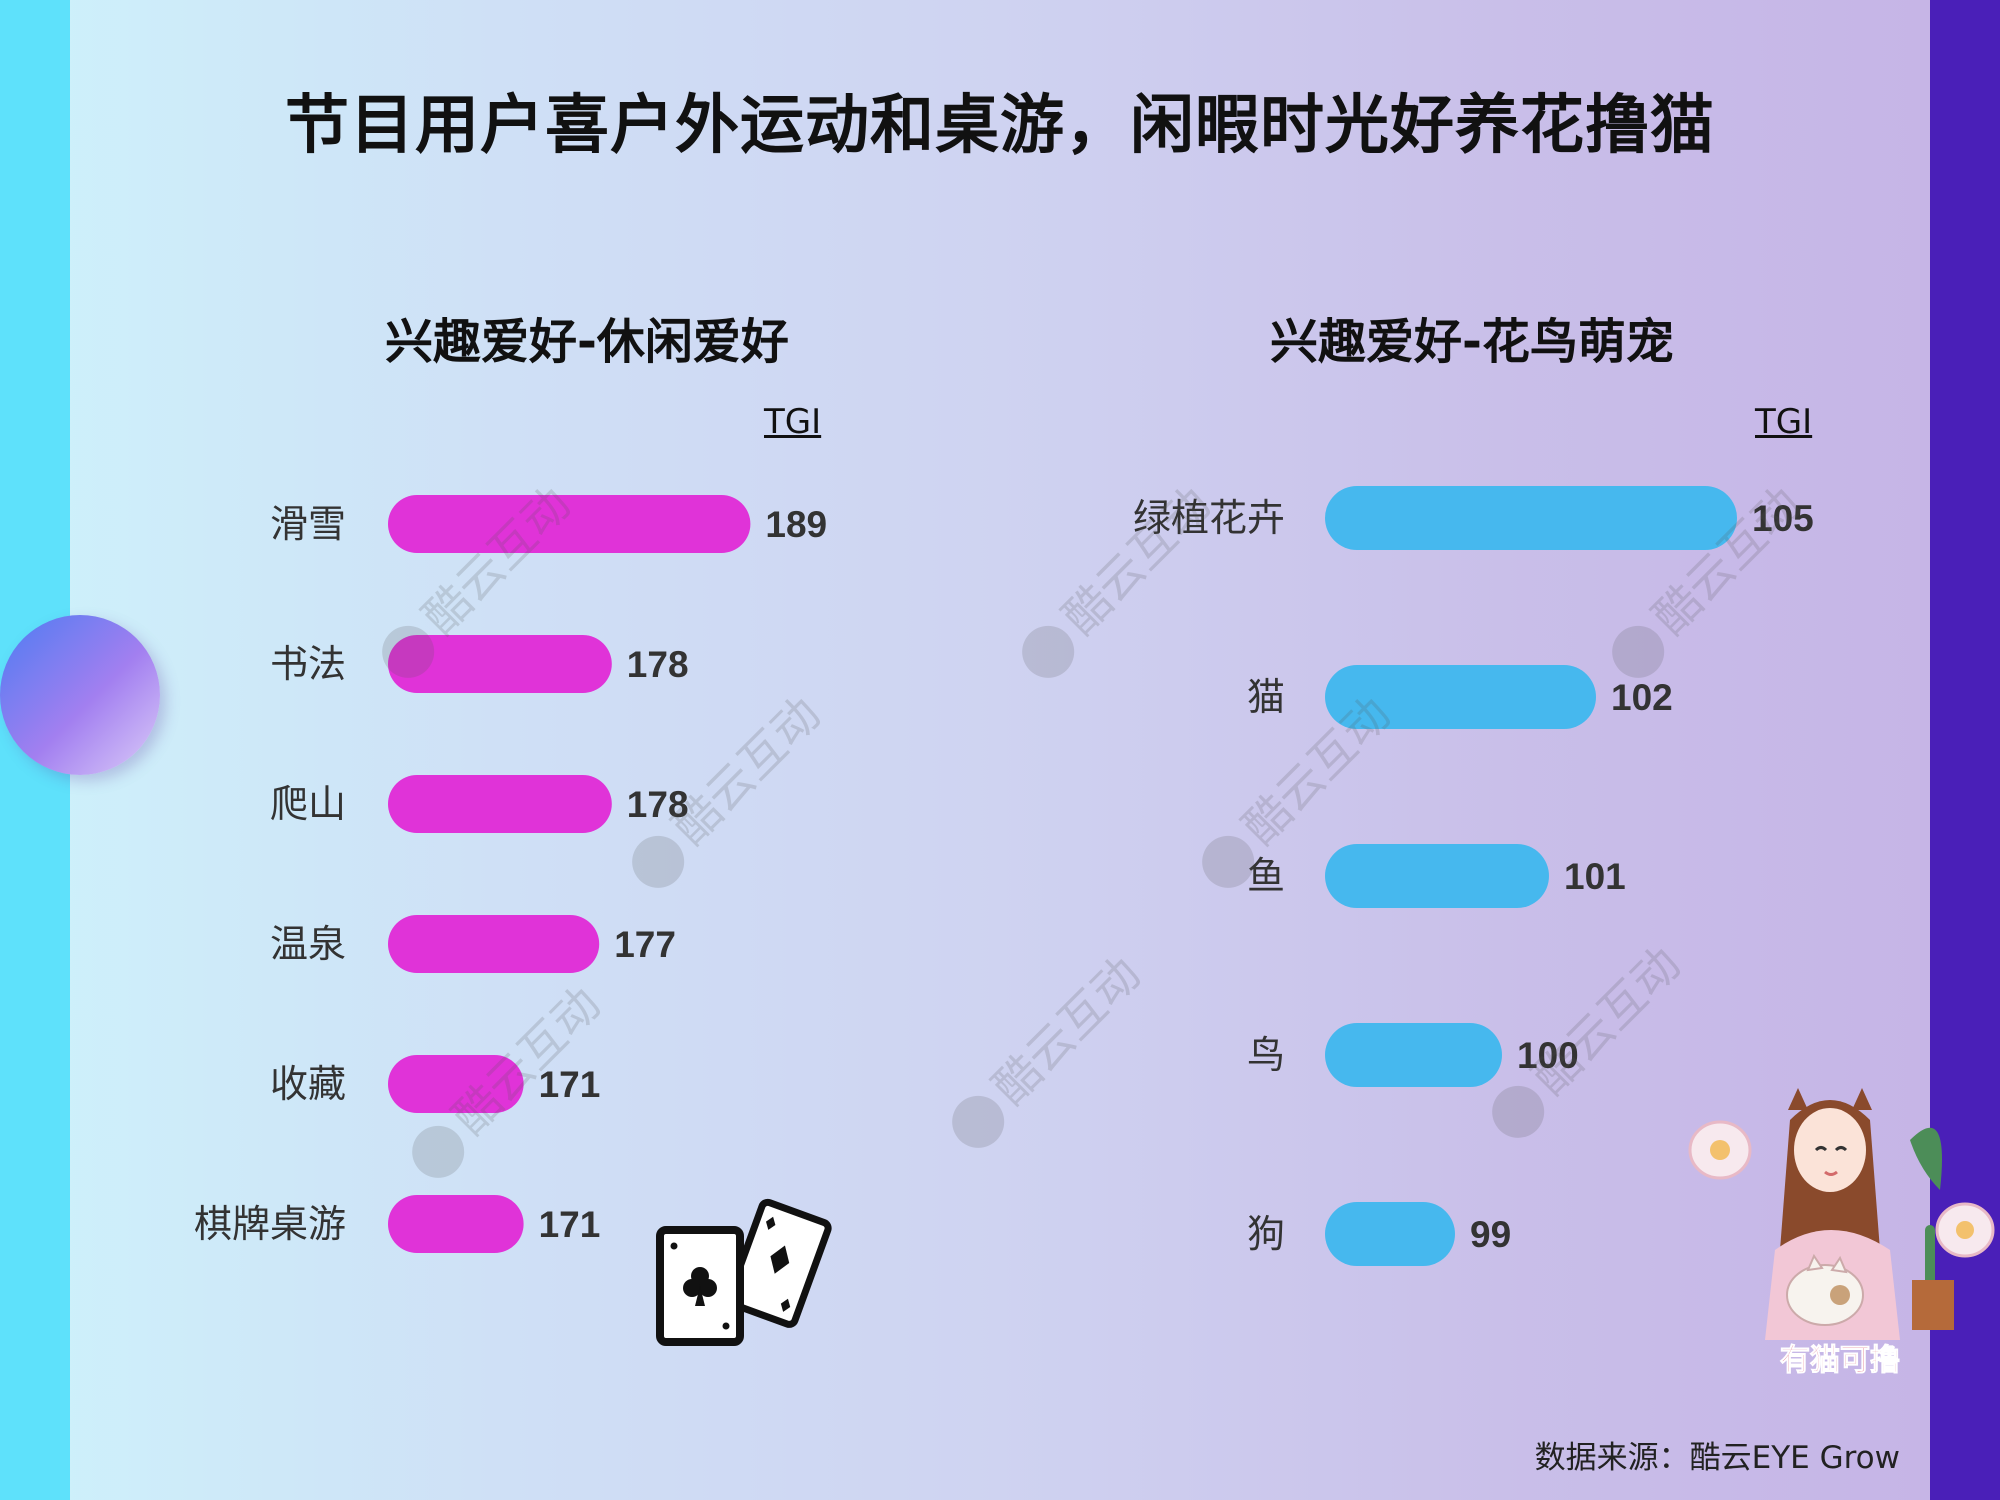 The height and width of the screenshot is (1500, 2000). I want to click on decorative-circle, so click(80, 695).